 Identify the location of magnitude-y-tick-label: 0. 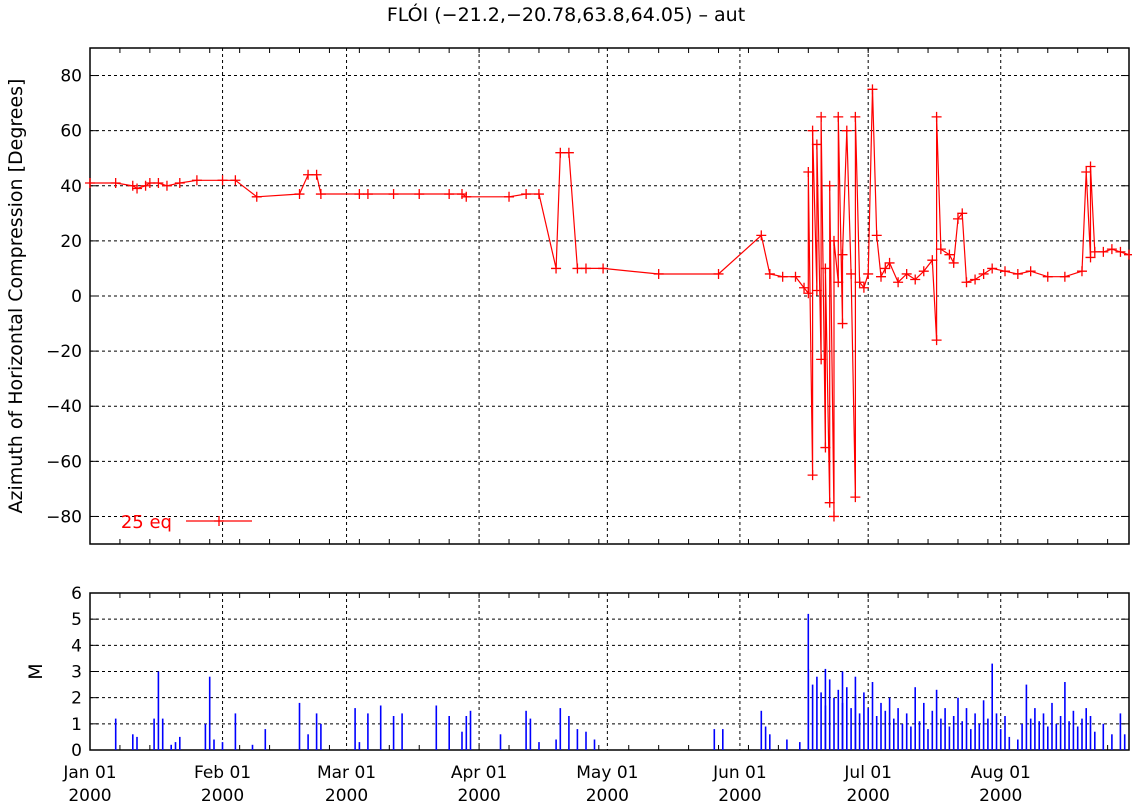
(76, 751).